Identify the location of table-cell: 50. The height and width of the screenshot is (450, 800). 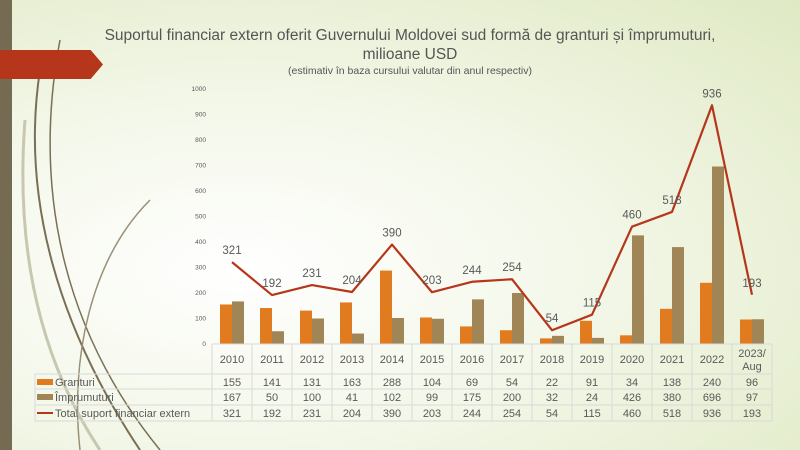
(272, 398).